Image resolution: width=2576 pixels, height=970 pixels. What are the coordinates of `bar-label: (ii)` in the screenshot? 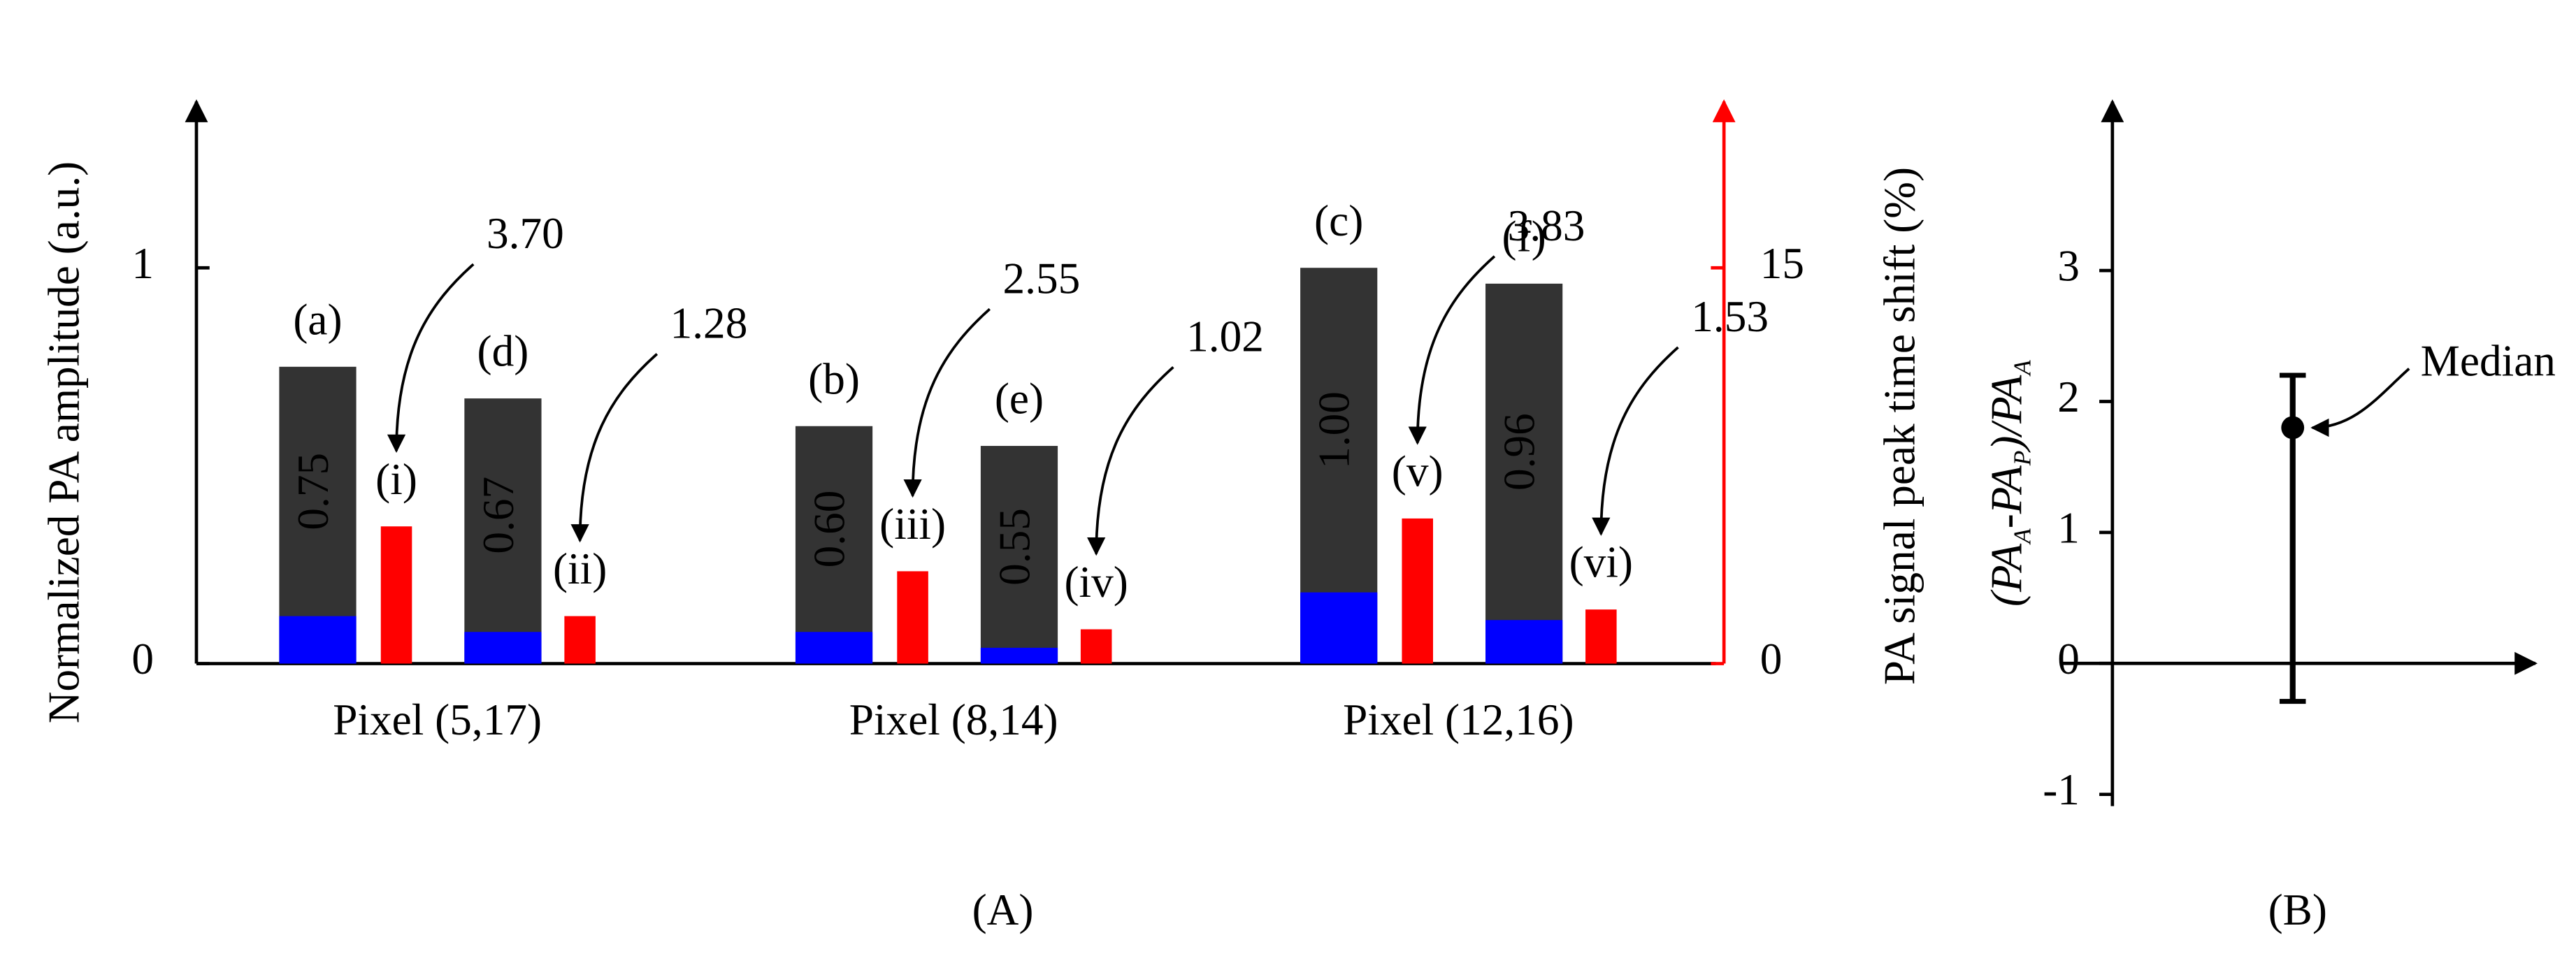 It's located at (580, 568).